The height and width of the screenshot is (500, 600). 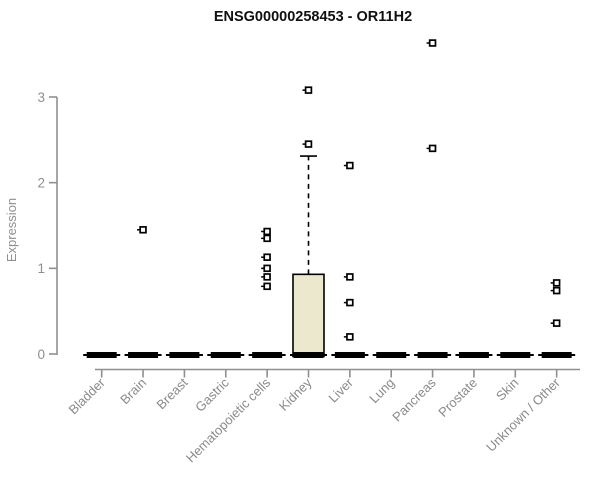 What do you see at coordinates (381, 390) in the screenshot?
I see `x-tick-label: Lung` at bounding box center [381, 390].